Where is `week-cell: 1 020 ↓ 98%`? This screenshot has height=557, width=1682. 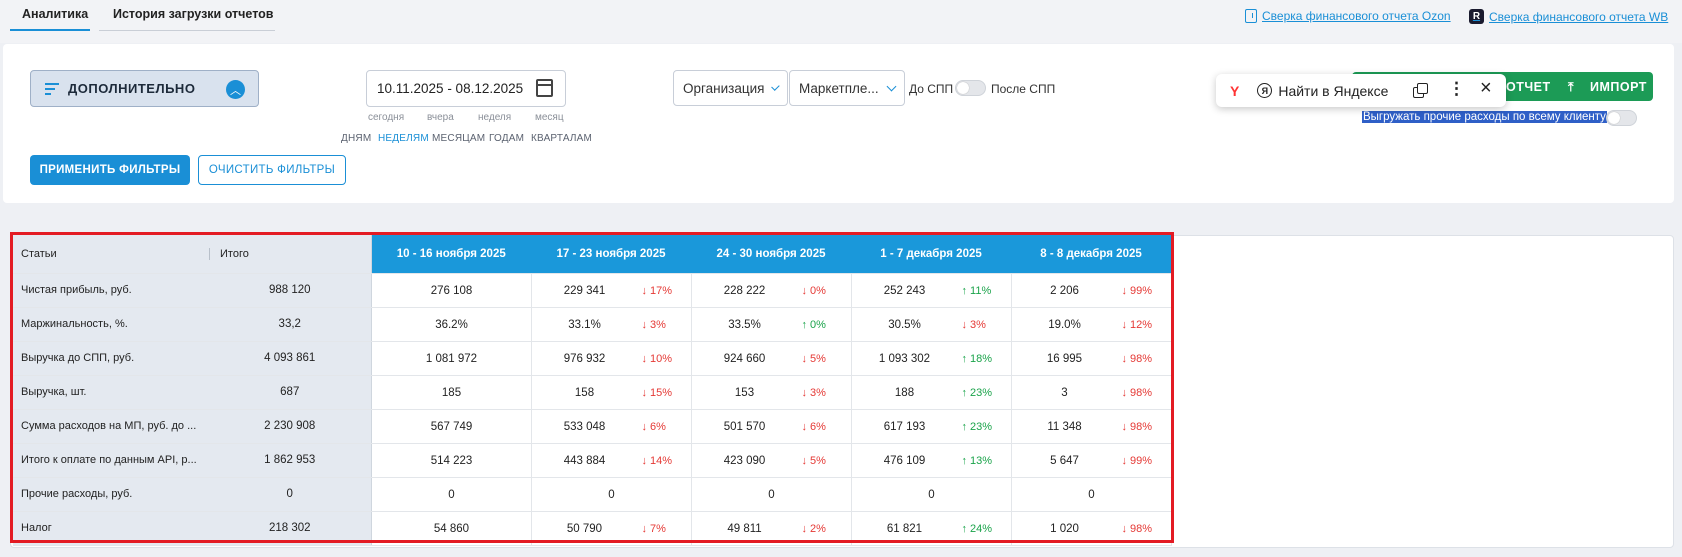 week-cell: 1 020 ↓ 98% is located at coordinates (1091, 528).